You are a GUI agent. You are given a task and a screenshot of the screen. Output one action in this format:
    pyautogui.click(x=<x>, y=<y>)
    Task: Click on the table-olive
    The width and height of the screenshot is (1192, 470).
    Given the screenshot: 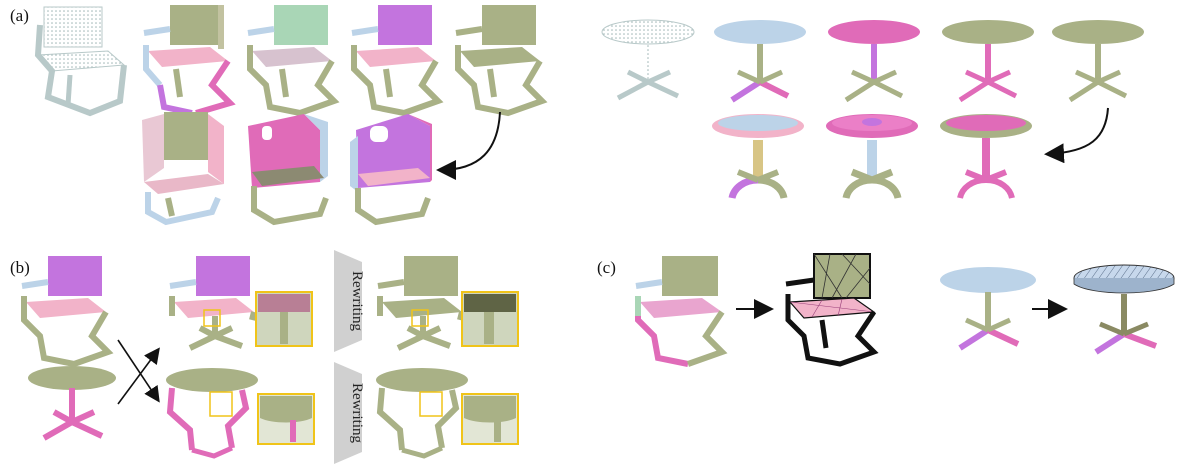 What is the action you would take?
    pyautogui.click(x=1098, y=61)
    